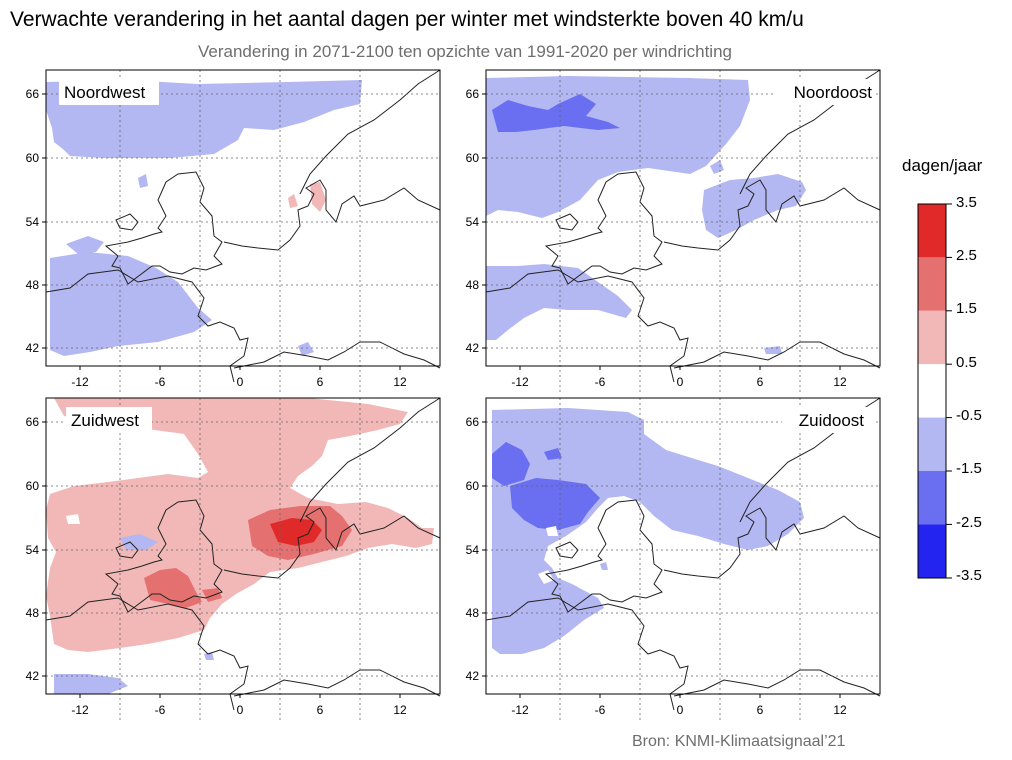  Describe the element at coordinates (969, 575) in the screenshot. I see `colorbar-tick-label: -3.5` at that location.